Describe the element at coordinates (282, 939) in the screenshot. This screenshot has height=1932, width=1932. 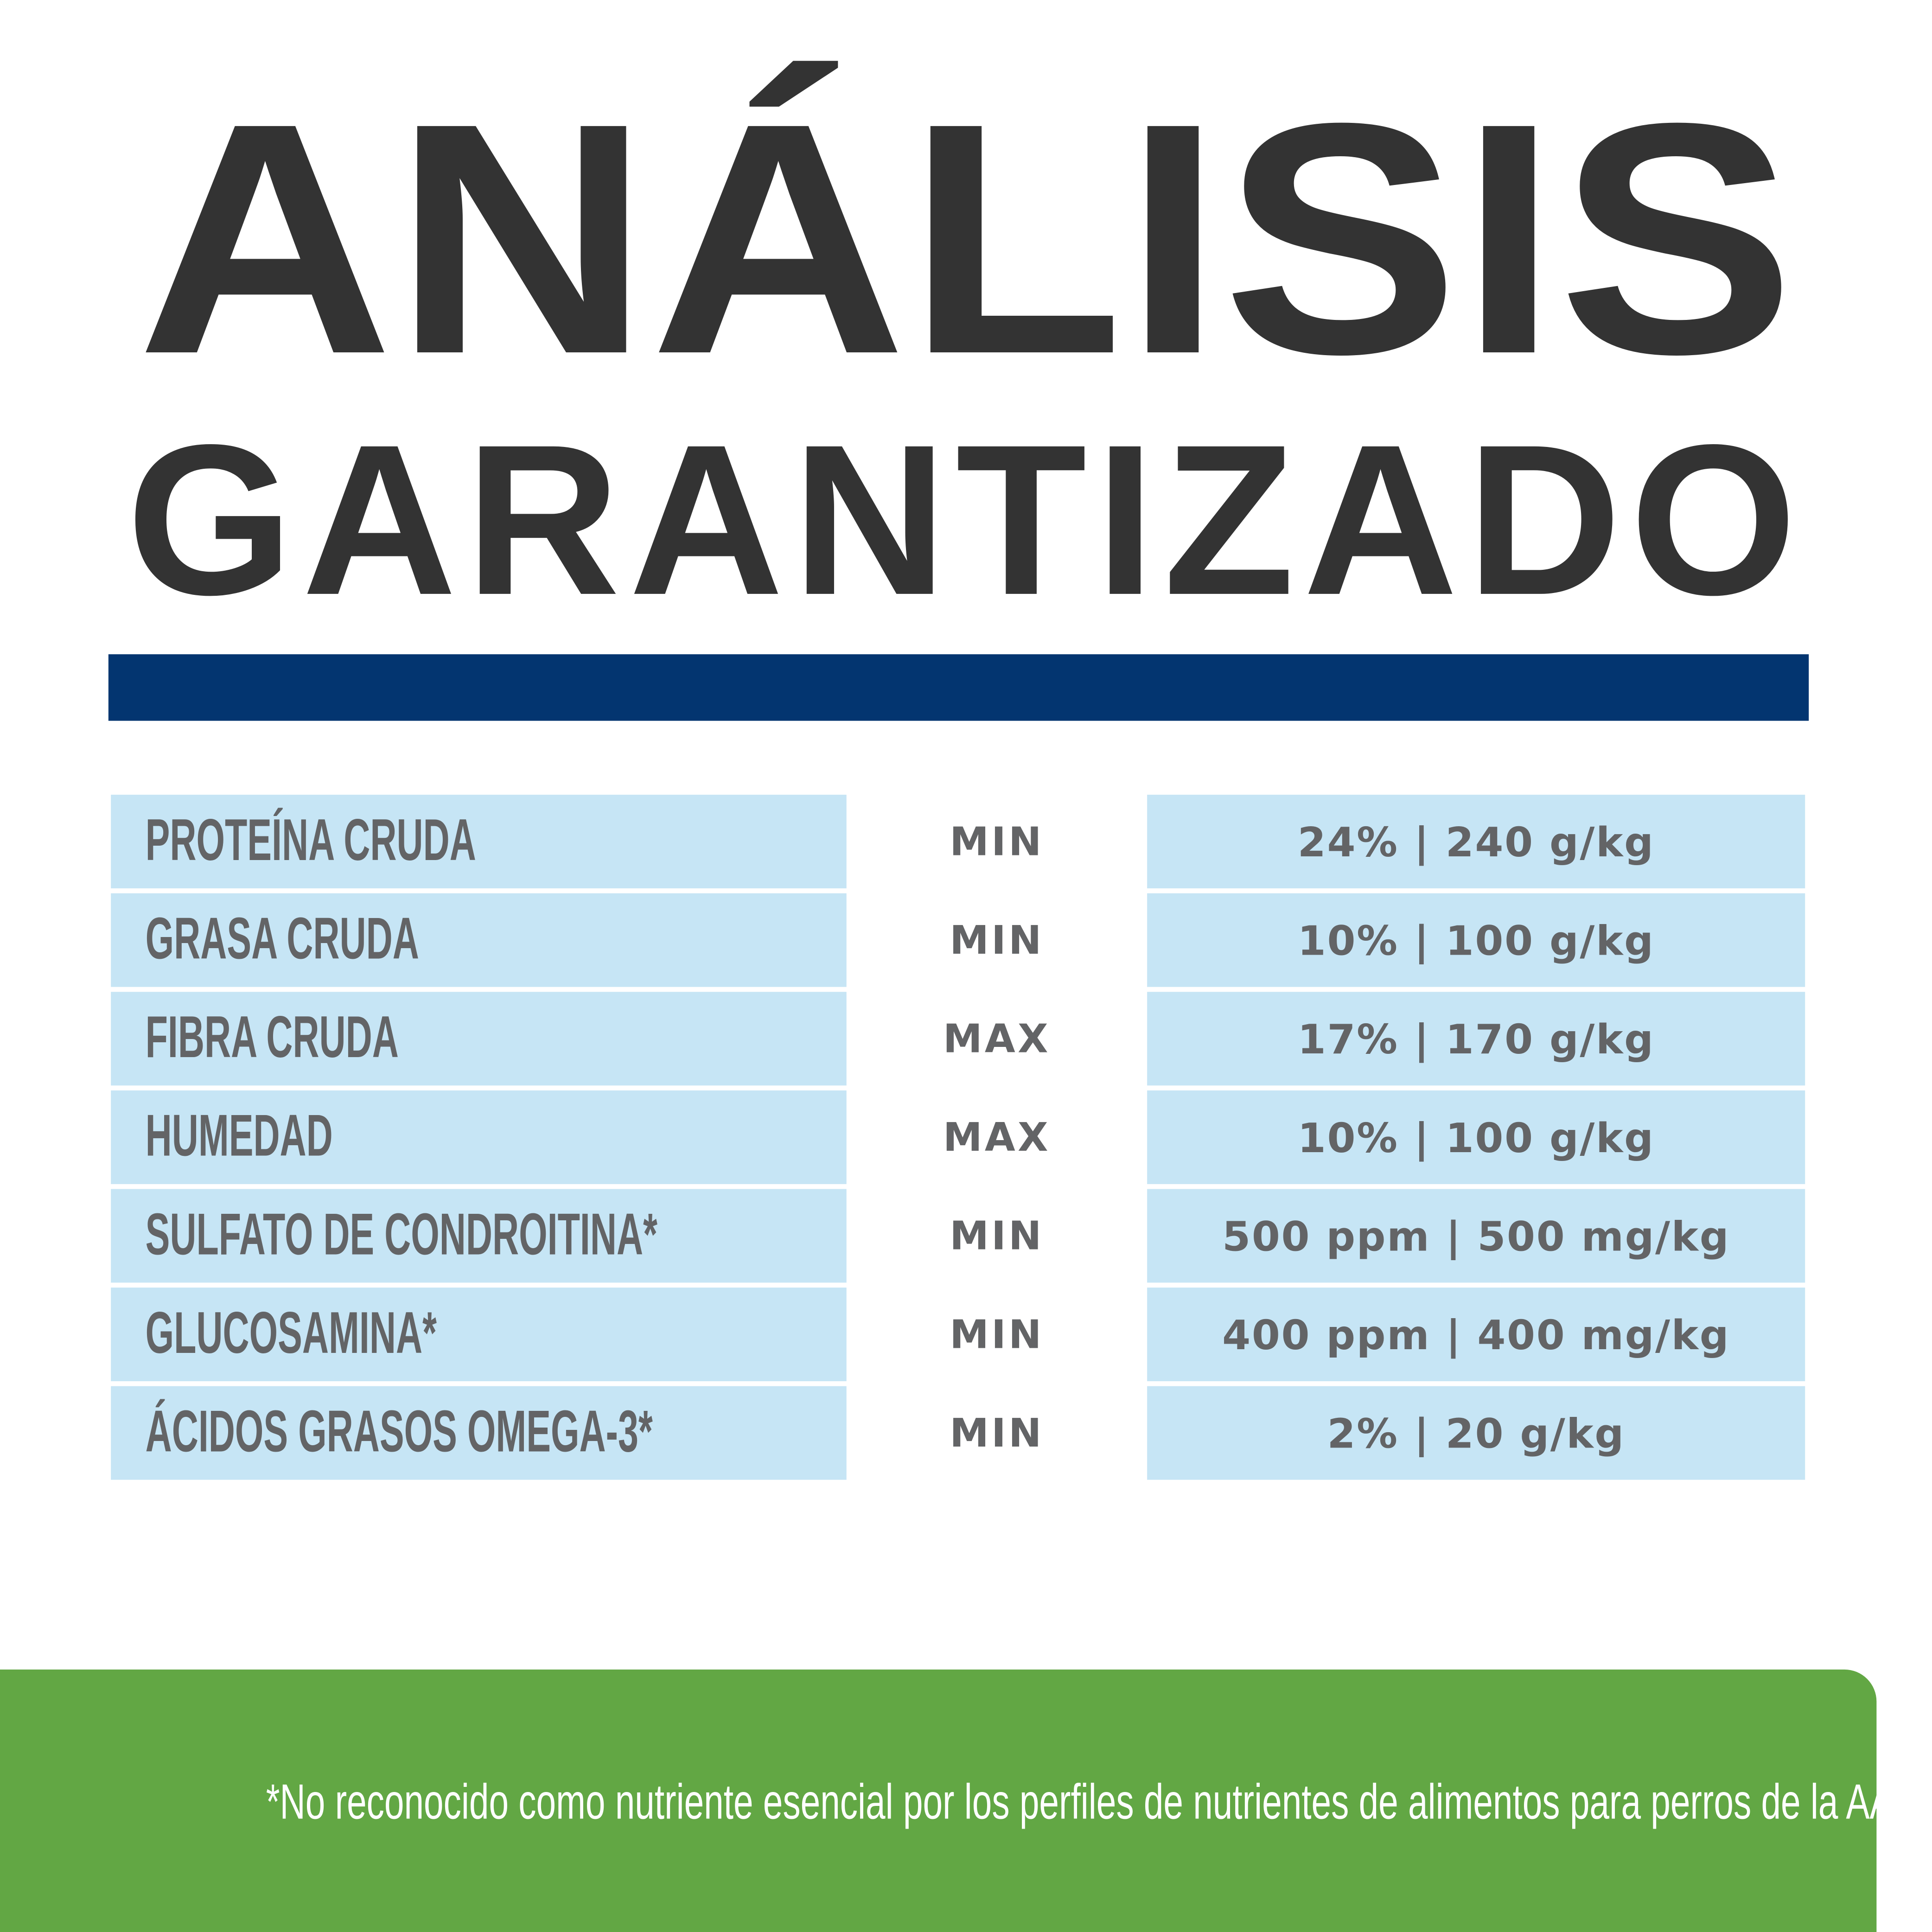
I see `nutrient-label: GRASA CRUDA` at that location.